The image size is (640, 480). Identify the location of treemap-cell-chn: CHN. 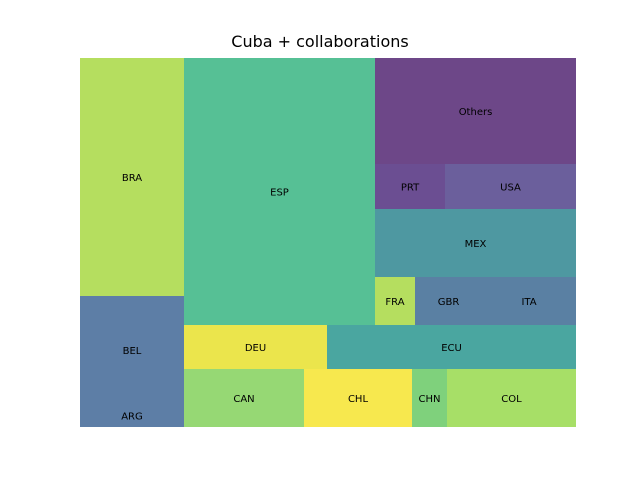
(429, 398).